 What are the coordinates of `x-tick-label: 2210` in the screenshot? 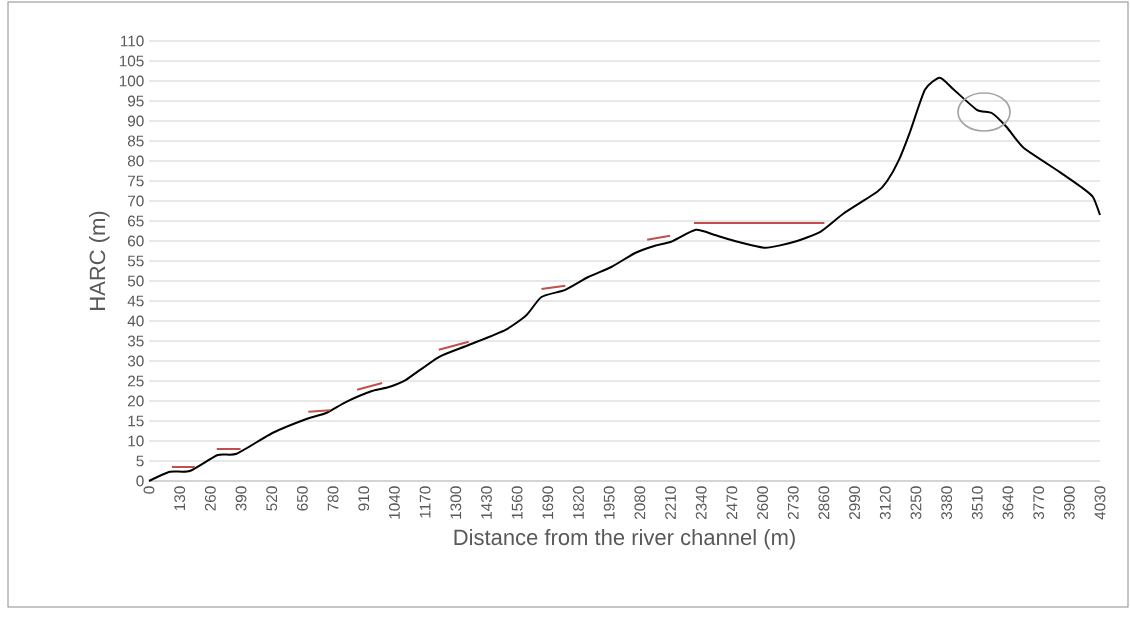 It's located at (670, 503).